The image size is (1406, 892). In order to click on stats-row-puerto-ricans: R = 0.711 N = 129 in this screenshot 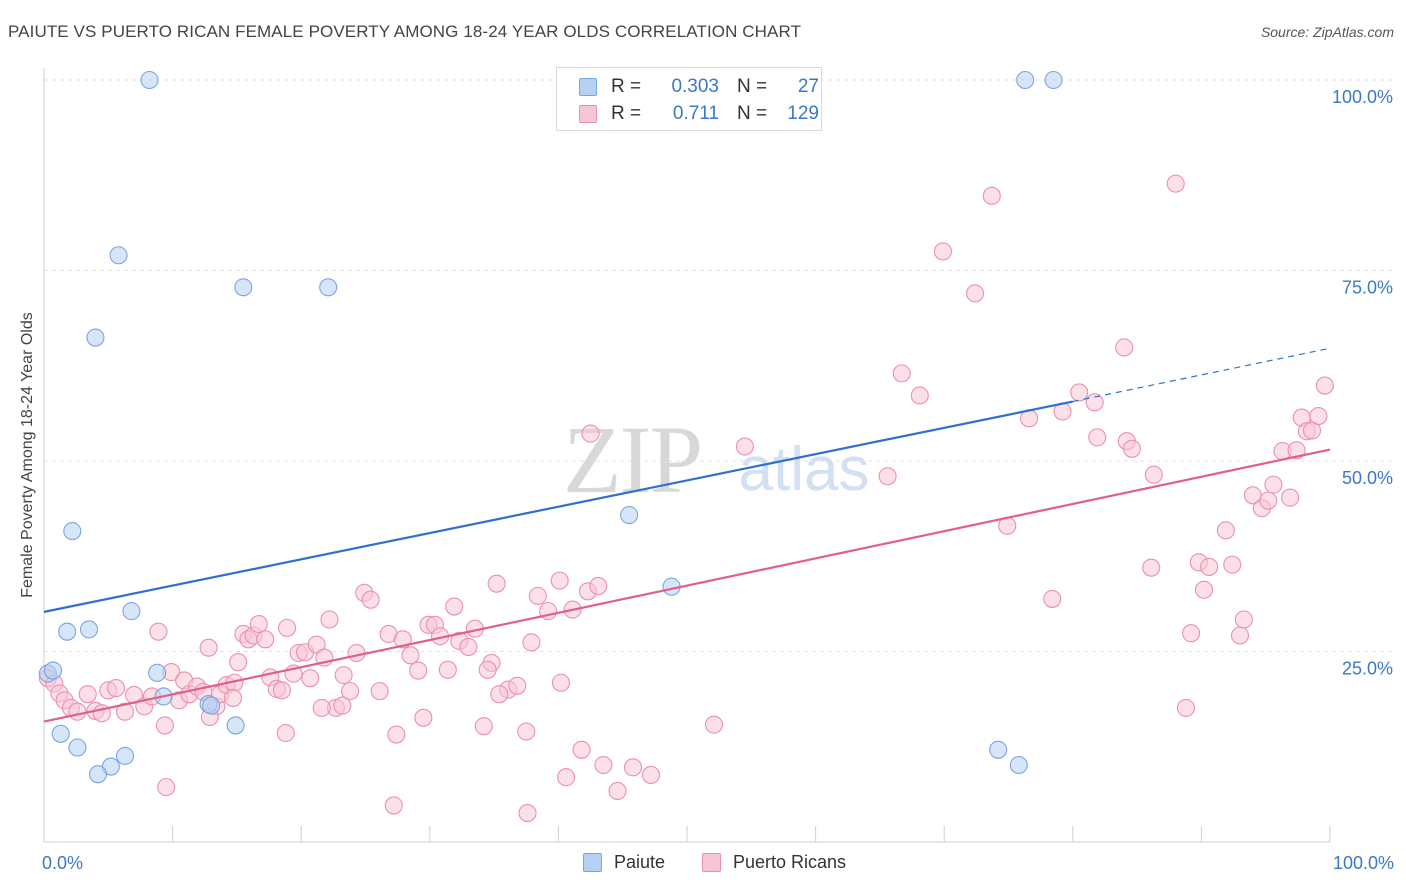, I will do `click(688, 114)`.